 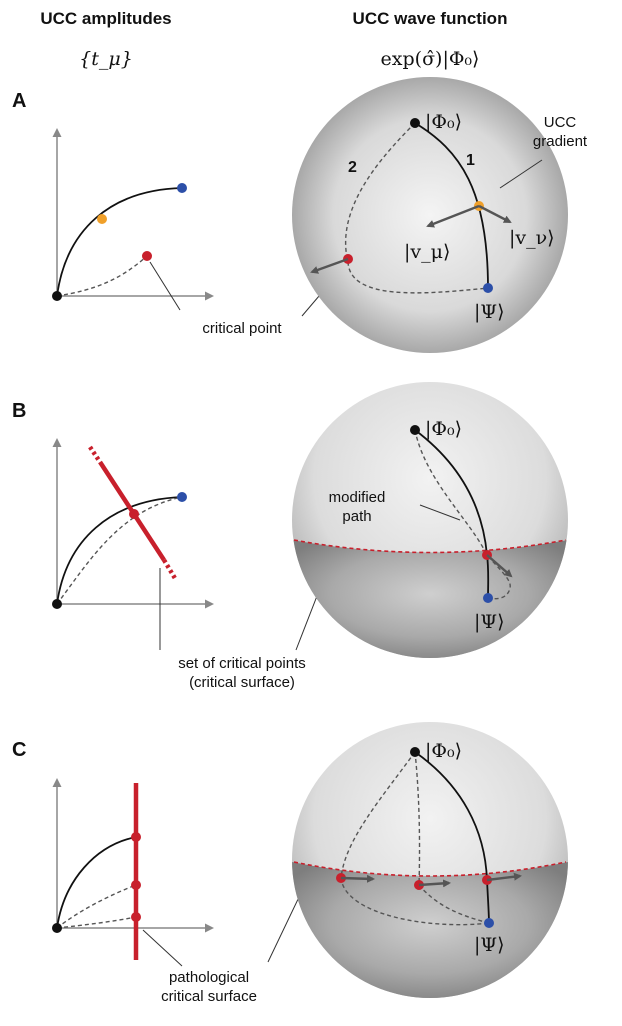 What do you see at coordinates (147, 256) in the screenshot?
I see `panel-a-red-point` at bounding box center [147, 256].